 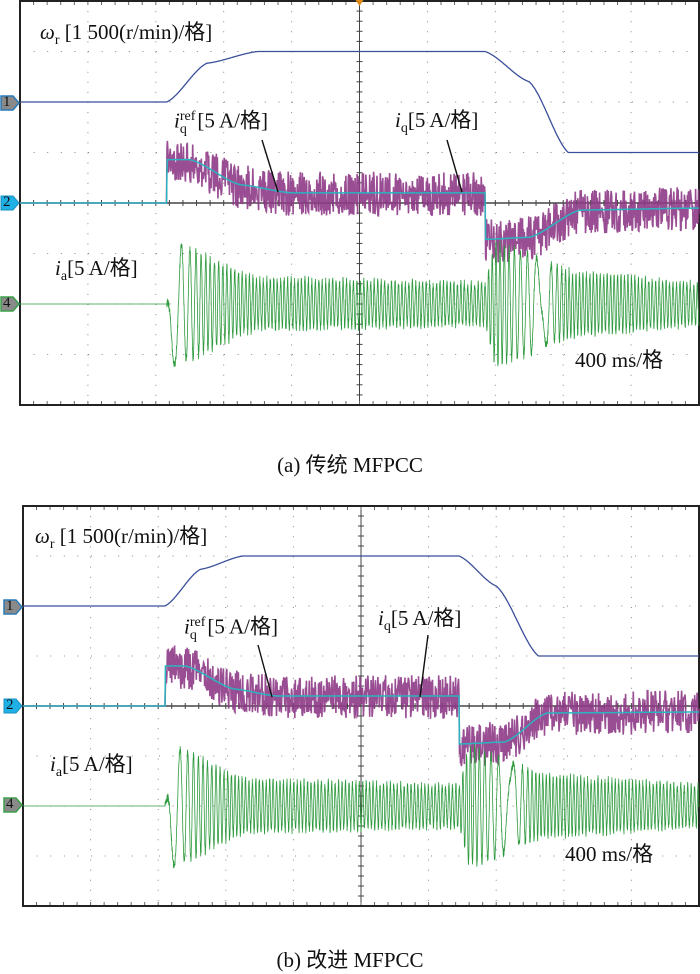 What do you see at coordinates (359, 3) in the screenshot?
I see `trigger-marker` at bounding box center [359, 3].